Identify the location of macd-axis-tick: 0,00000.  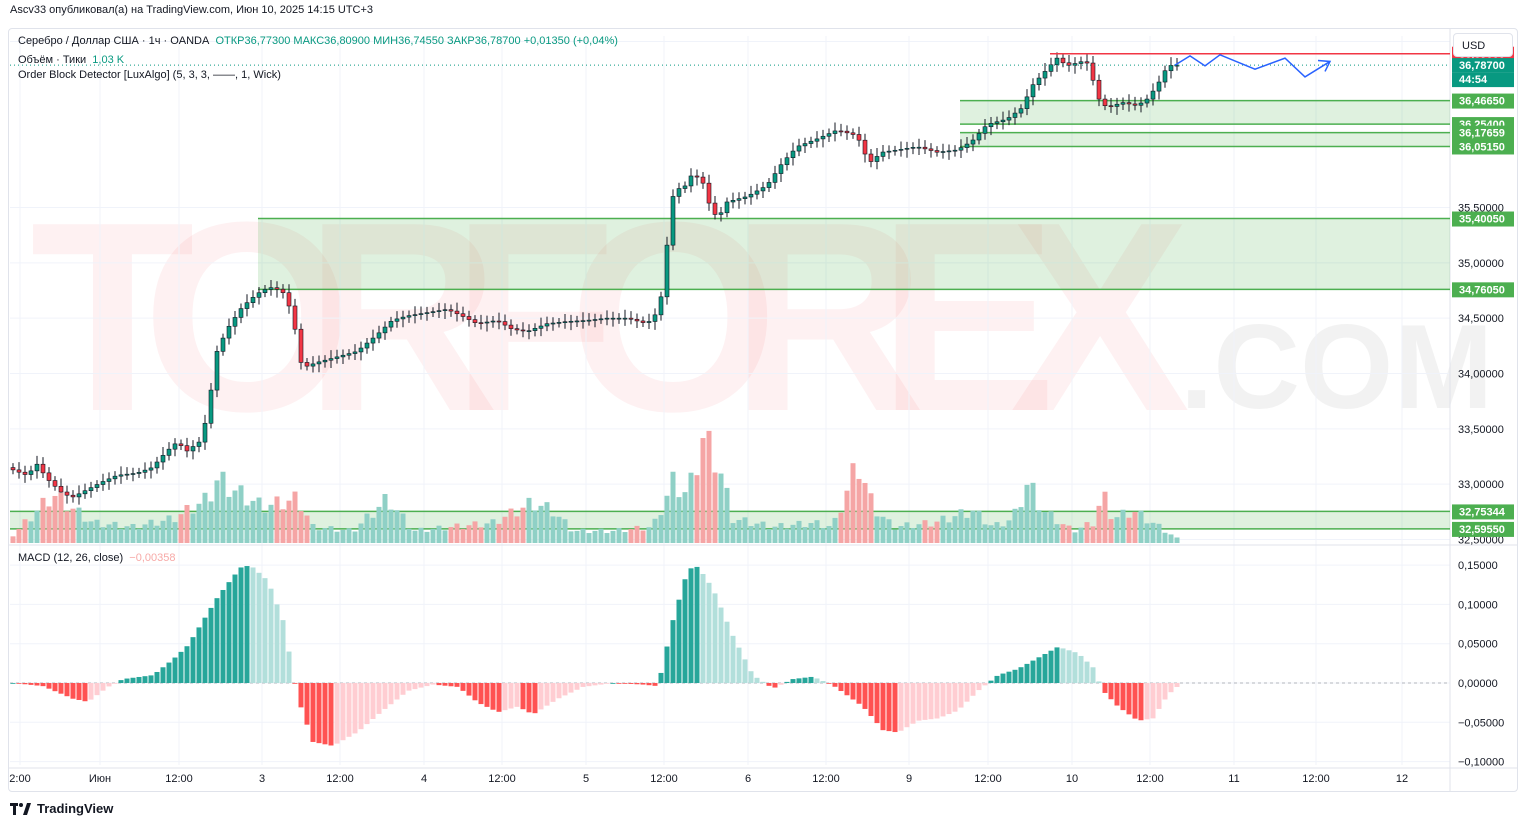
(1478, 684).